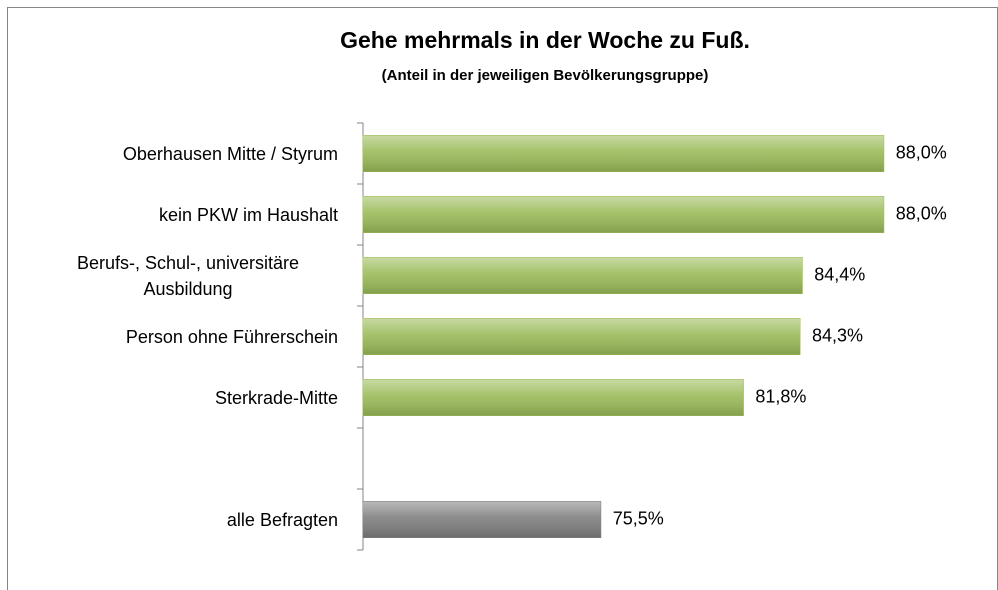 Image resolution: width=998 pixels, height=590 pixels. I want to click on category-label: Berufs-, Schul-, universitäre Ausbildung, so click(188, 276).